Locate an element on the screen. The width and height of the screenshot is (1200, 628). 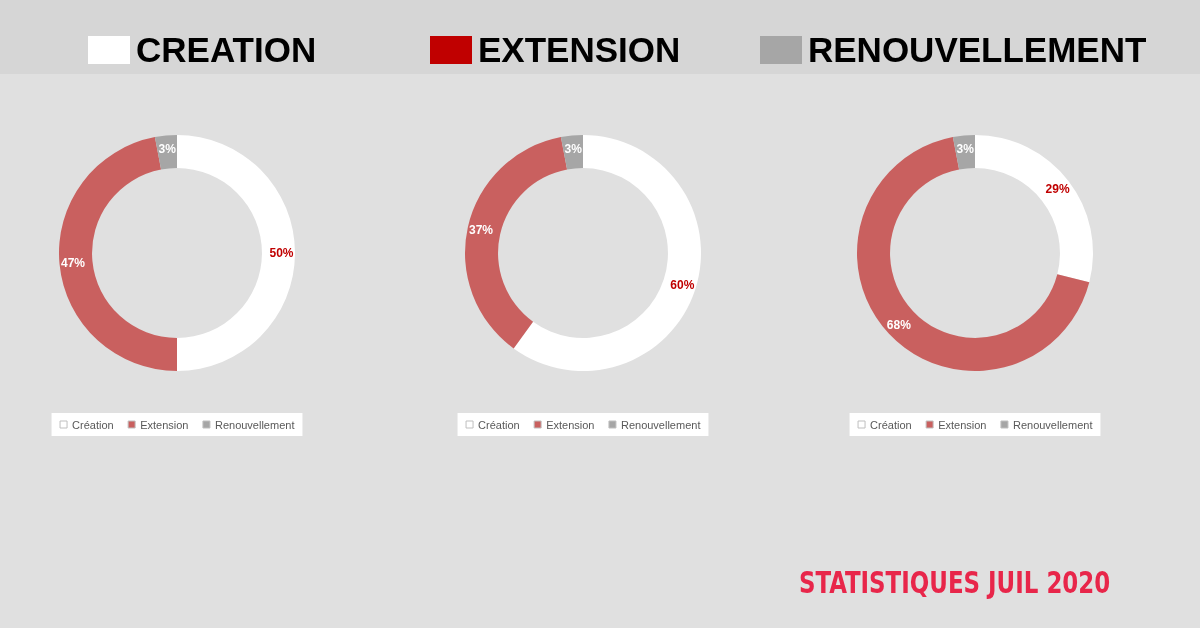
data-label: 47% is located at coordinates (73, 262).